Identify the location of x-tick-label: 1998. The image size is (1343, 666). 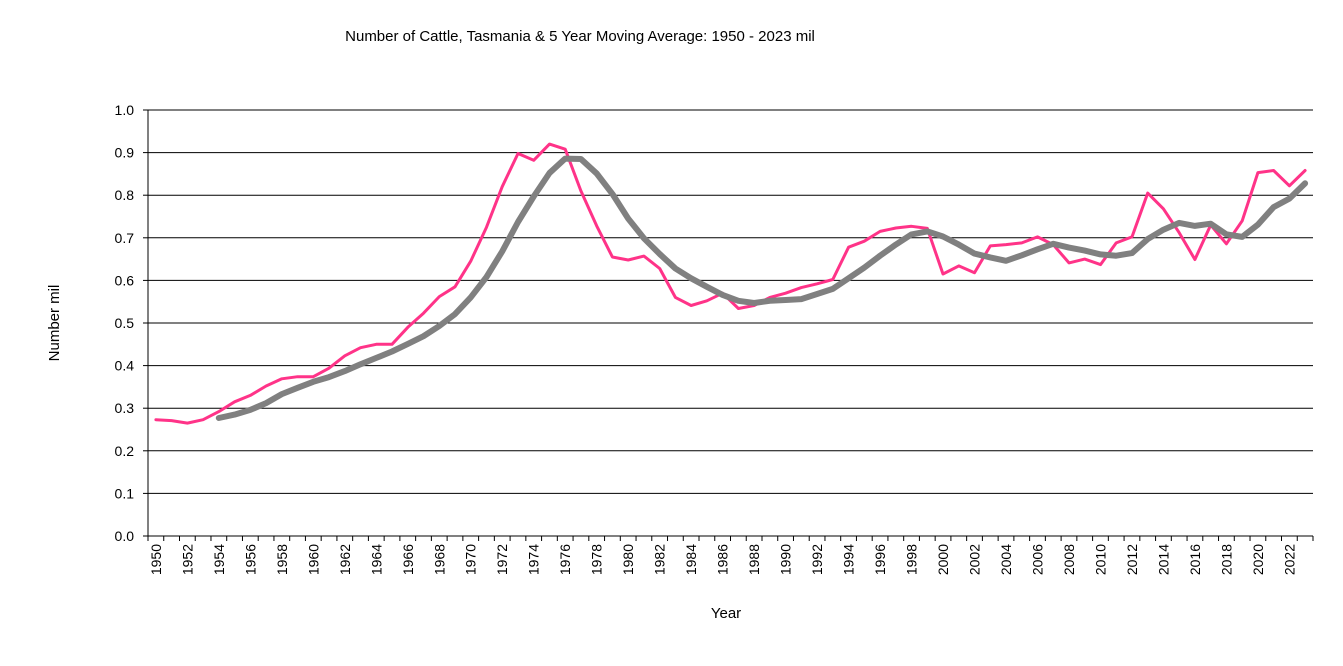
(912, 559).